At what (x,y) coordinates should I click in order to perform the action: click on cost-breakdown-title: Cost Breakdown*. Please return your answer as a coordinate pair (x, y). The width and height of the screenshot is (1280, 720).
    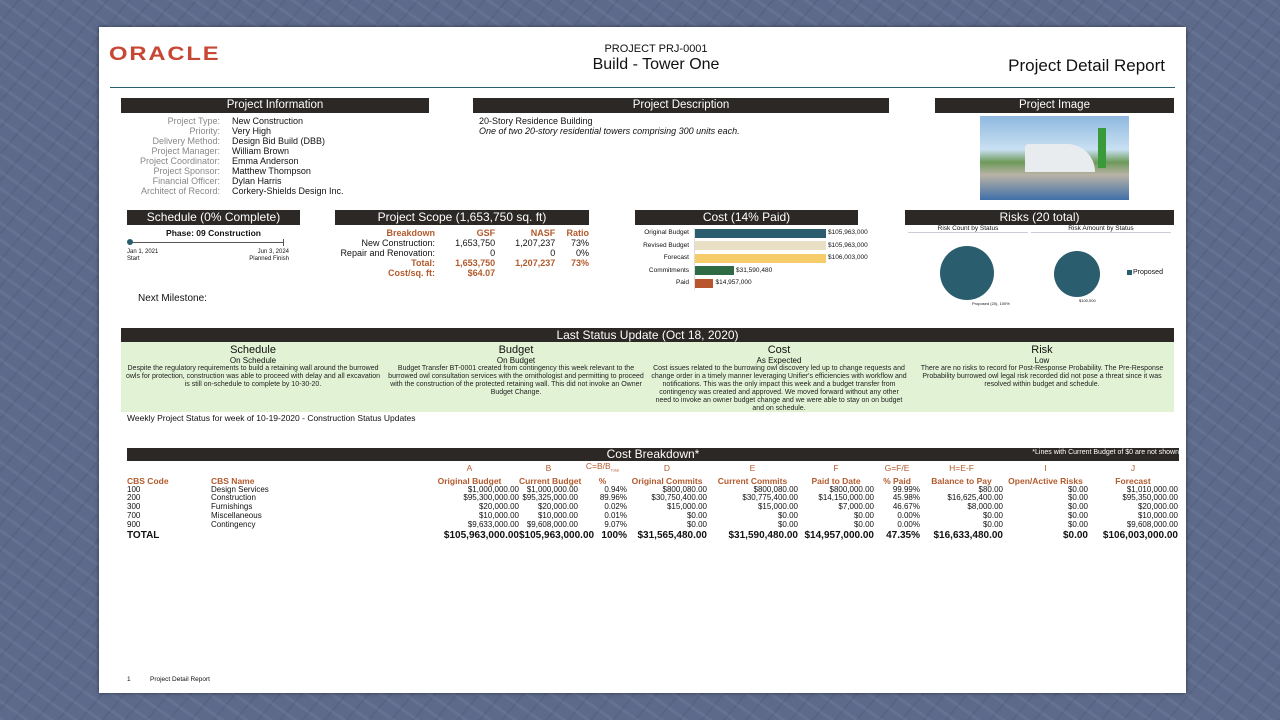
    Looking at the image, I should click on (653, 454).